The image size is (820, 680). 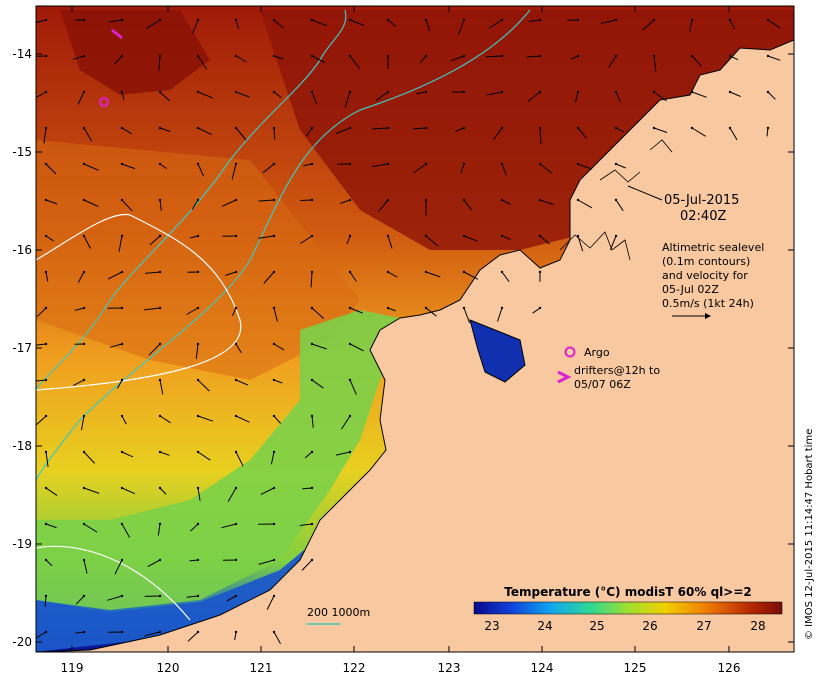 What do you see at coordinates (338, 612) in the screenshot?
I see `depth-legend-label: 200 1000m` at bounding box center [338, 612].